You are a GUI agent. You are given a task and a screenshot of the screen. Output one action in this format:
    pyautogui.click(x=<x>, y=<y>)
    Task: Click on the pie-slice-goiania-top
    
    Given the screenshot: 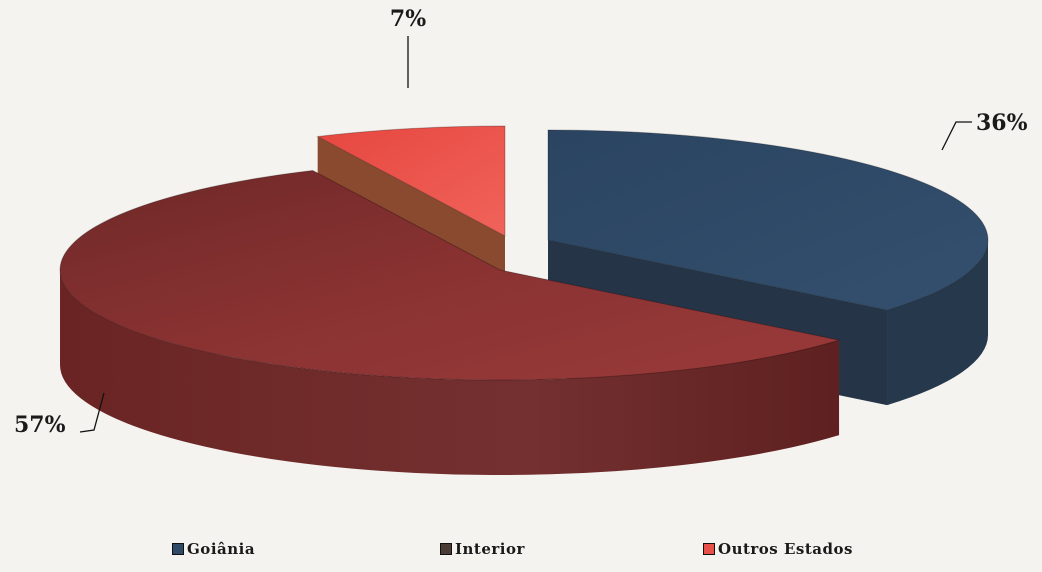 What is the action you would take?
    pyautogui.click(x=768, y=220)
    